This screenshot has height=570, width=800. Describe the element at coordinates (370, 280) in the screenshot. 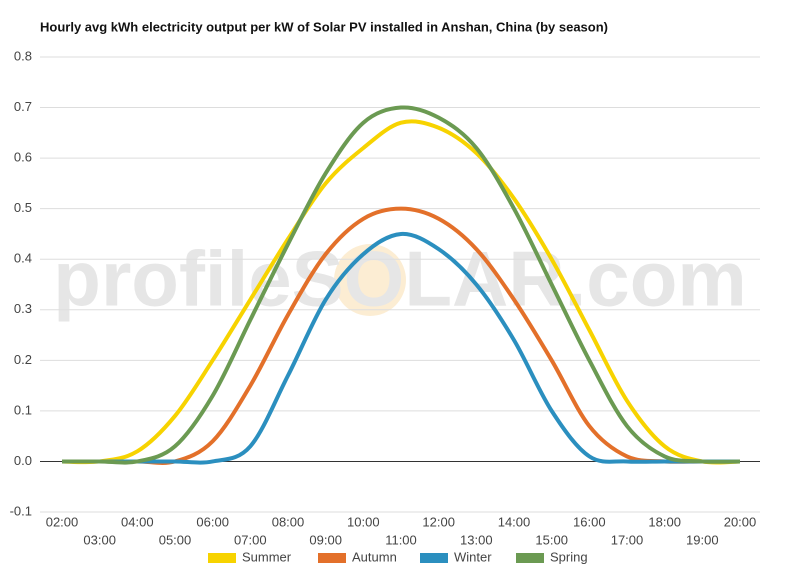

I see `watermark-sun` at that location.